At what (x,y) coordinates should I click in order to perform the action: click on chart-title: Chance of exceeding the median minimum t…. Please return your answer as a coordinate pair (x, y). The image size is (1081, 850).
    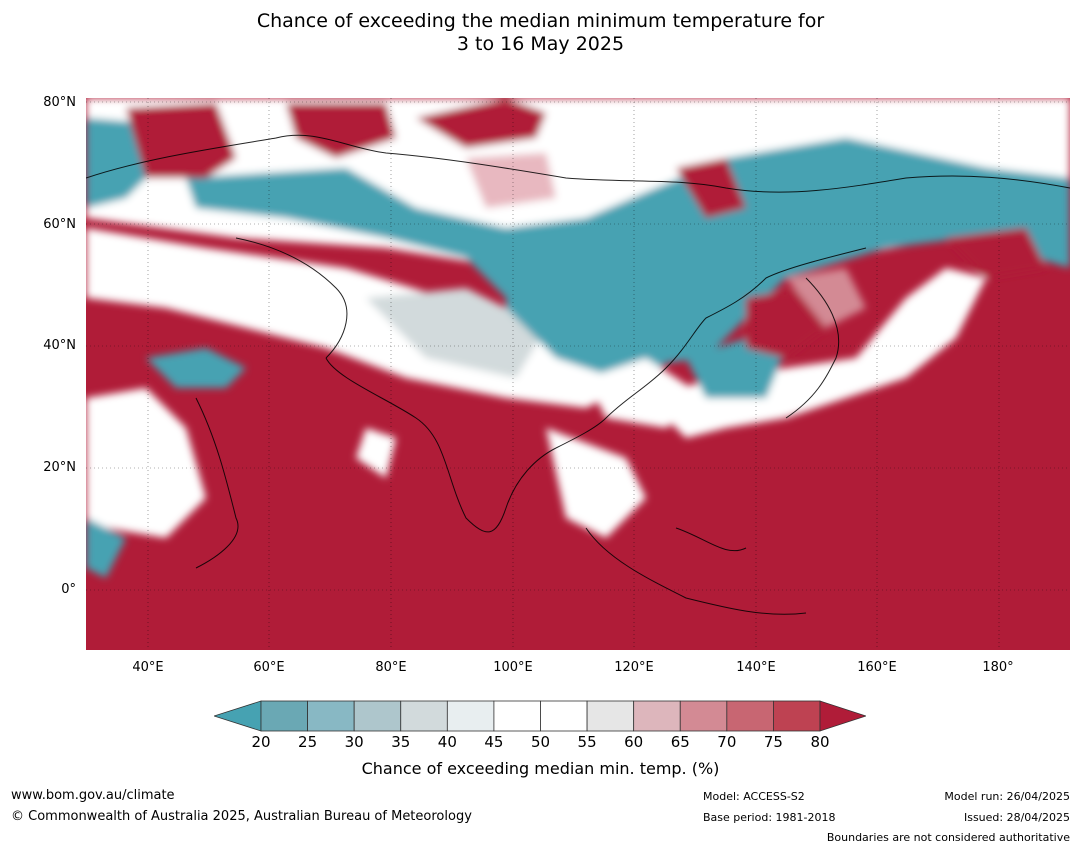
    Looking at the image, I should click on (540, 33).